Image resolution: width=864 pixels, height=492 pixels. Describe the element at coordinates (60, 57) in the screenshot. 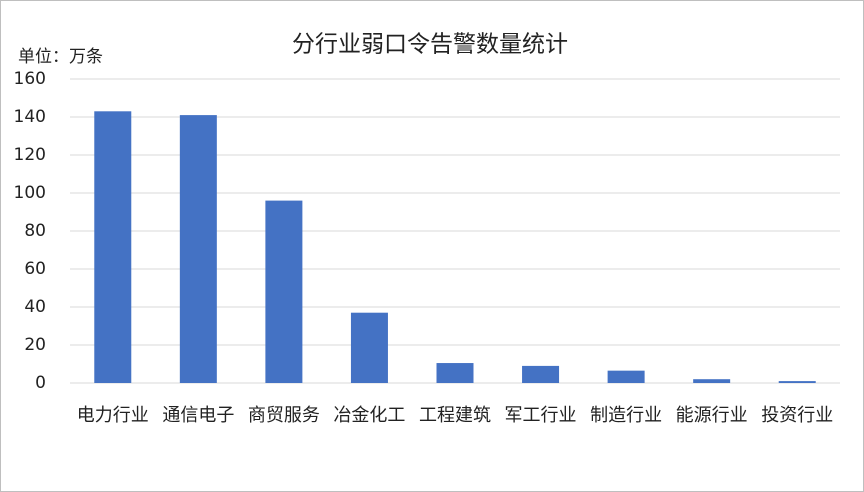

I see `y-axis-label: 单位：万条` at that location.